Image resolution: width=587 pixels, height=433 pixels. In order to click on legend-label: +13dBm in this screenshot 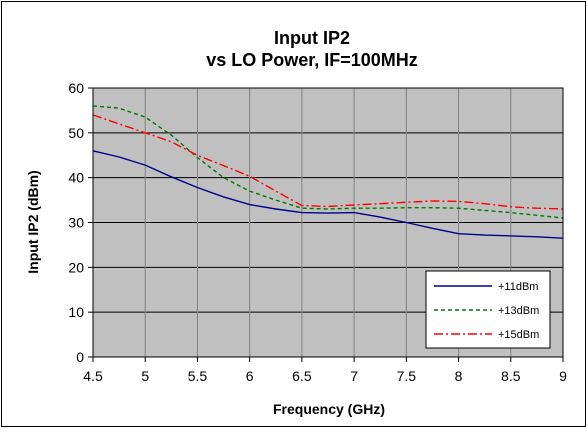, I will do `click(518, 311)`.